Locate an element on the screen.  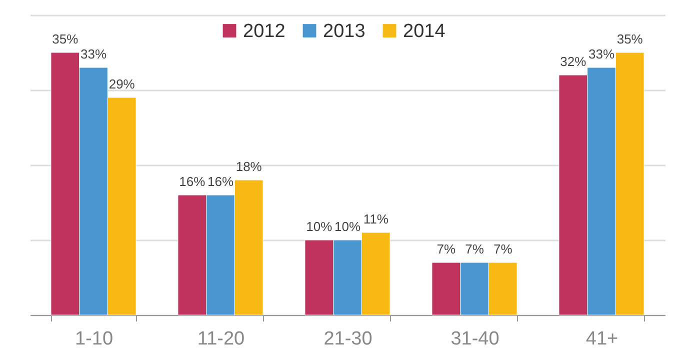
x-tick-label: 11-20 is located at coordinates (221, 339).